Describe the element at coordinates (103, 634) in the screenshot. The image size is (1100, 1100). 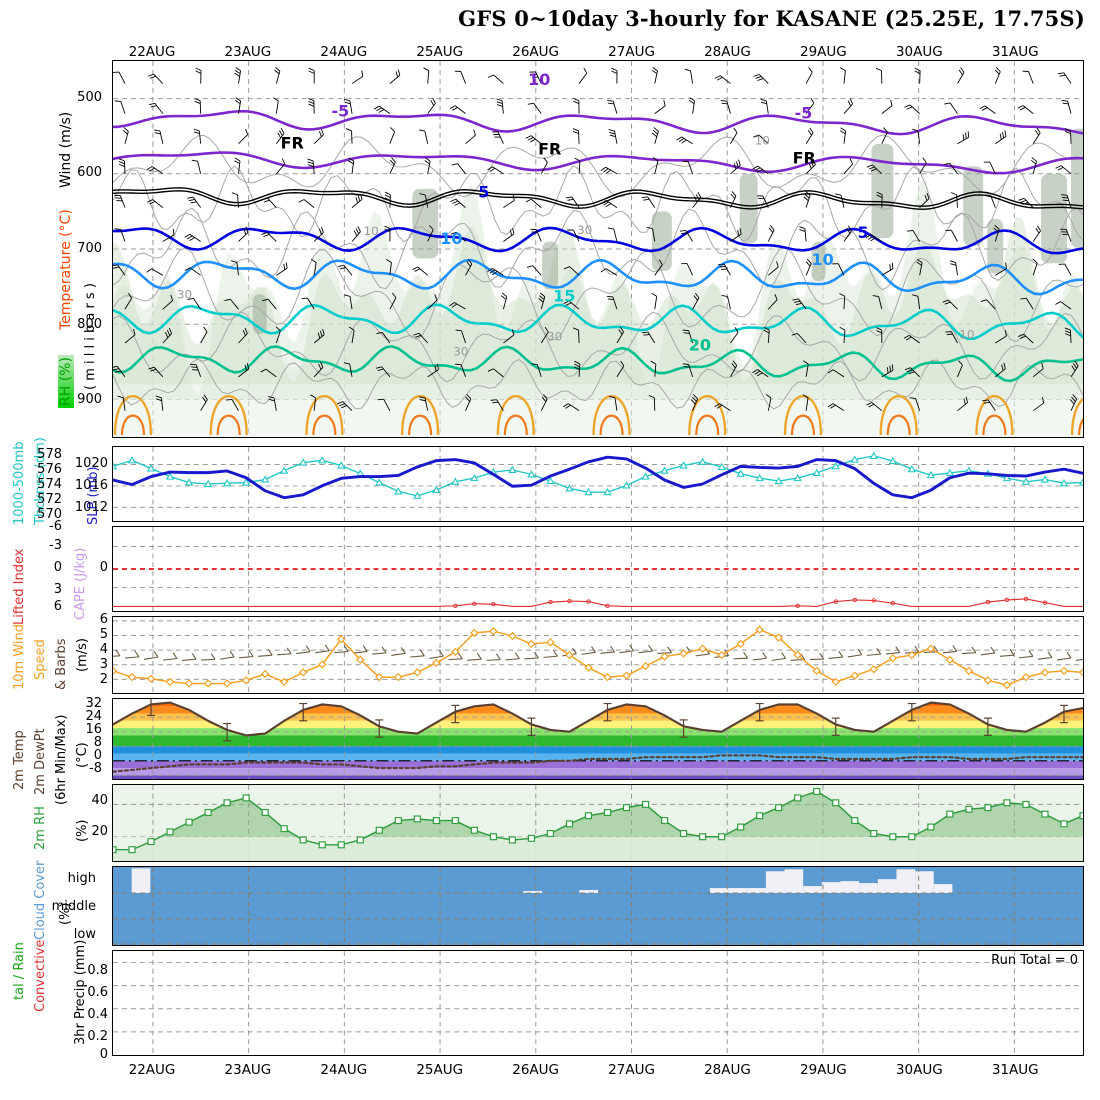
I see `axis-tick-label: 5` at that location.